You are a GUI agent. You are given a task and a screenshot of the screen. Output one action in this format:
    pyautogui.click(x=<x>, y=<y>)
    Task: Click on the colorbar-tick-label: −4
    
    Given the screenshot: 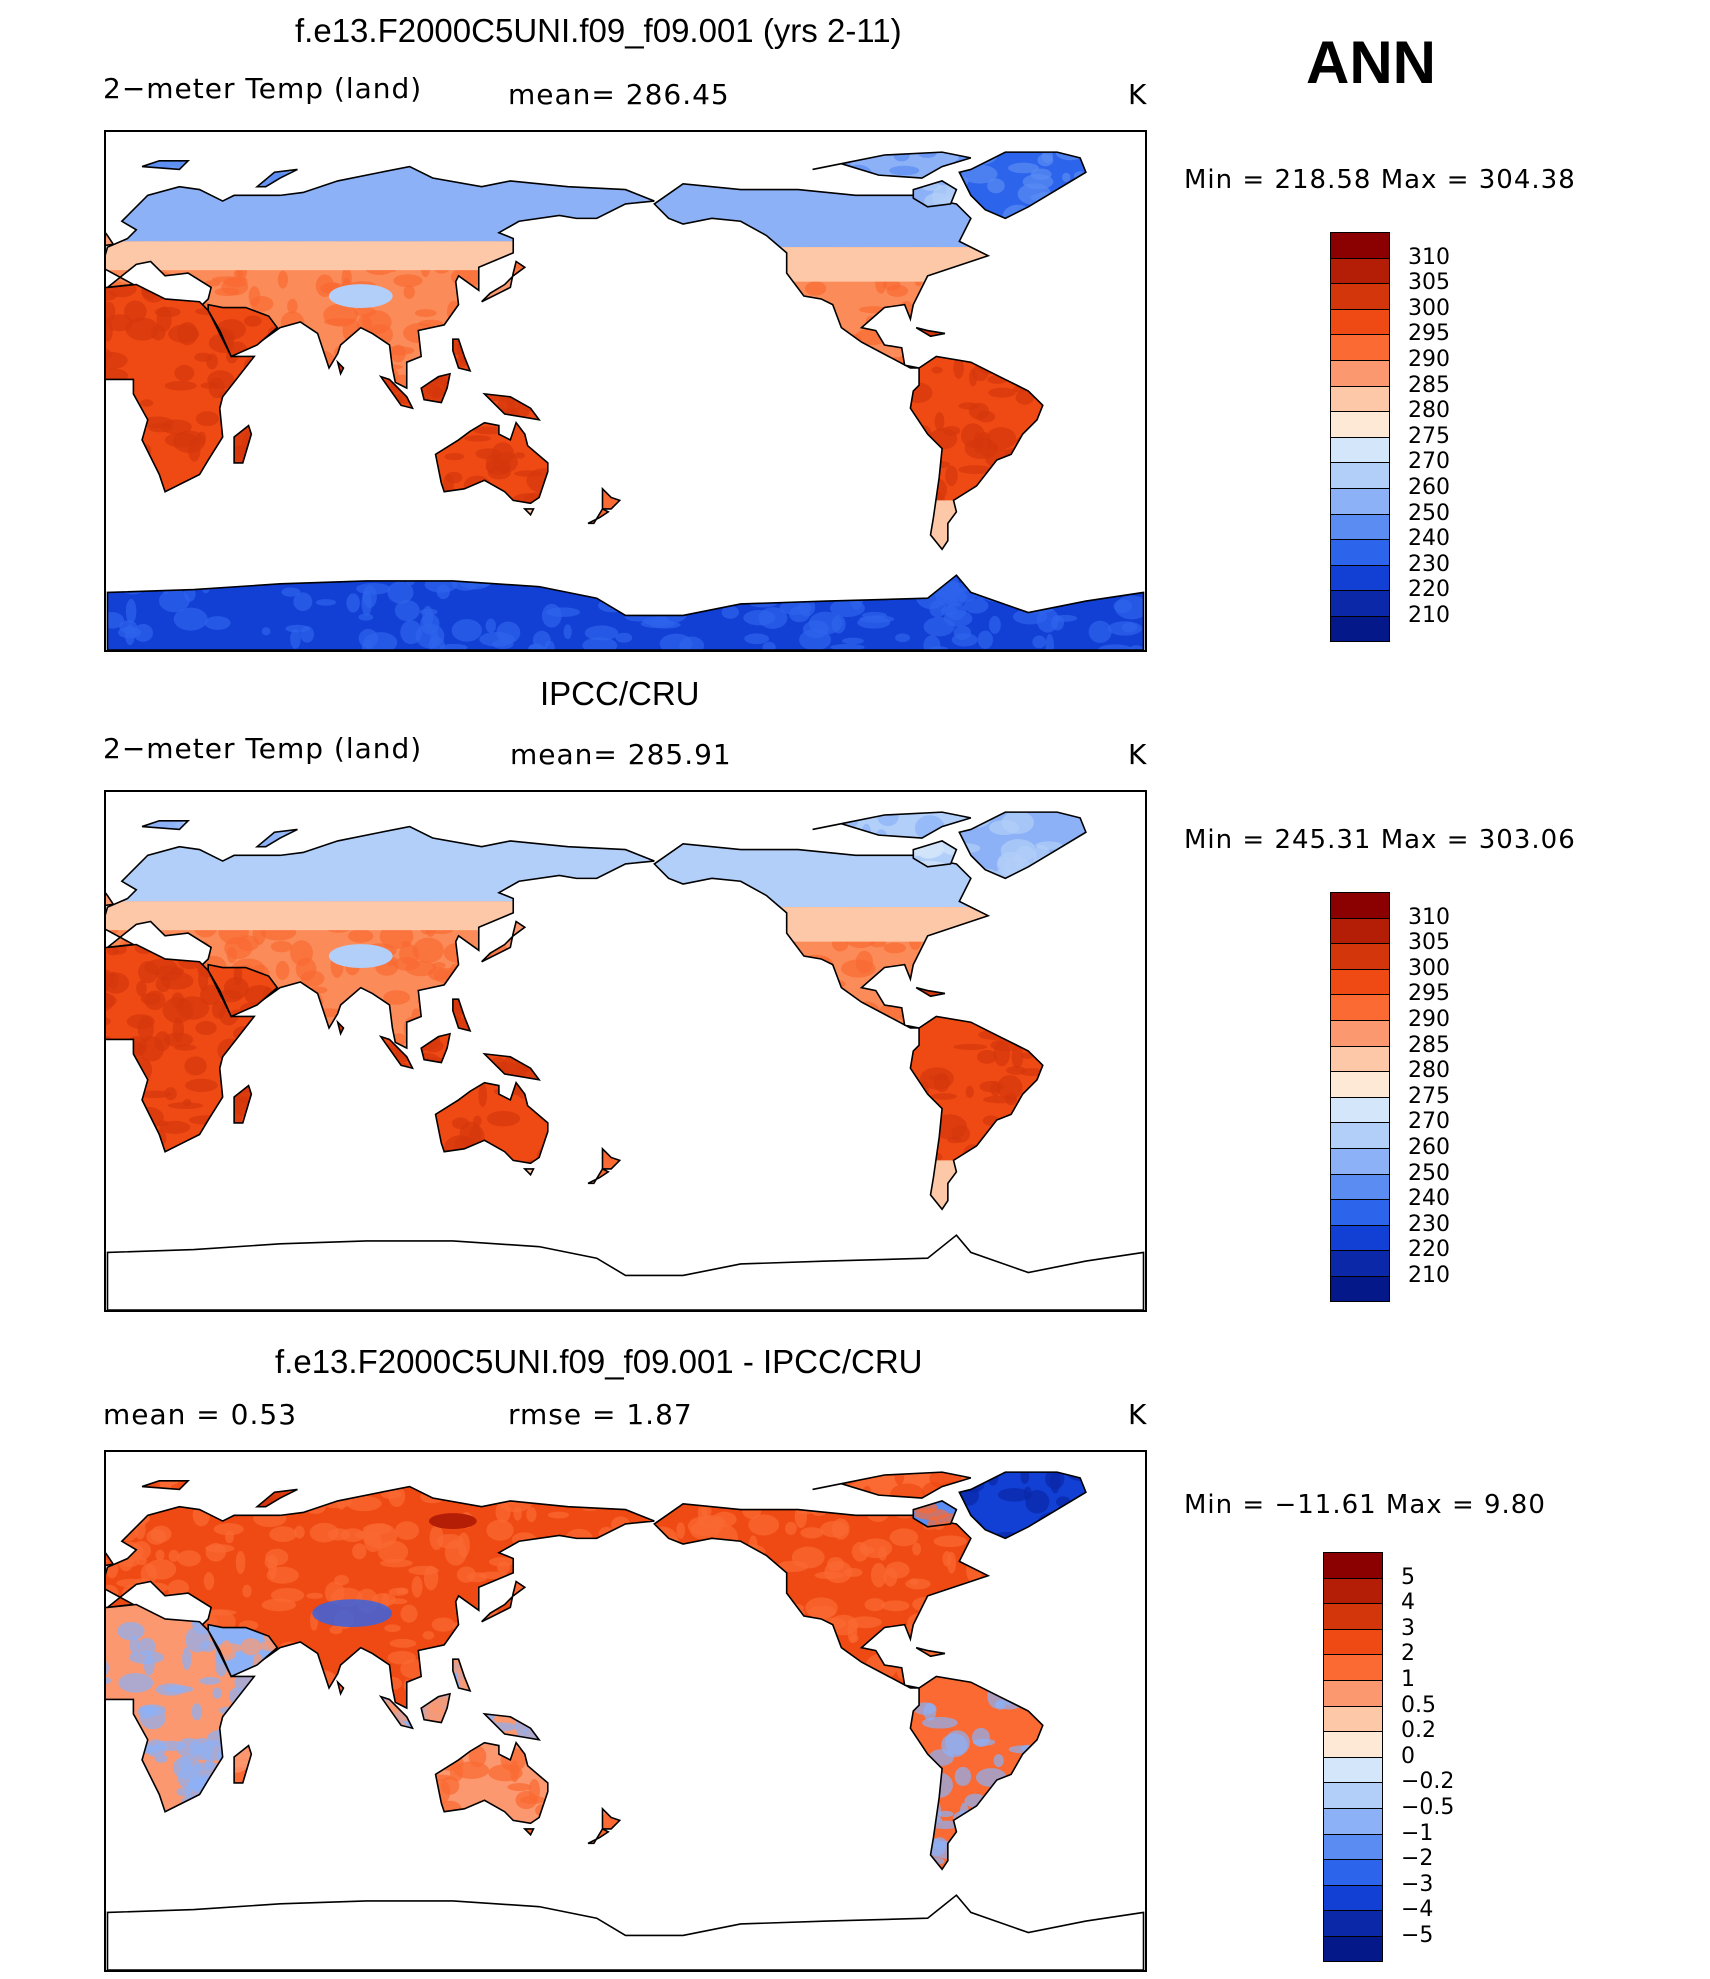 What is the action you would take?
    pyautogui.click(x=1417, y=1910)
    